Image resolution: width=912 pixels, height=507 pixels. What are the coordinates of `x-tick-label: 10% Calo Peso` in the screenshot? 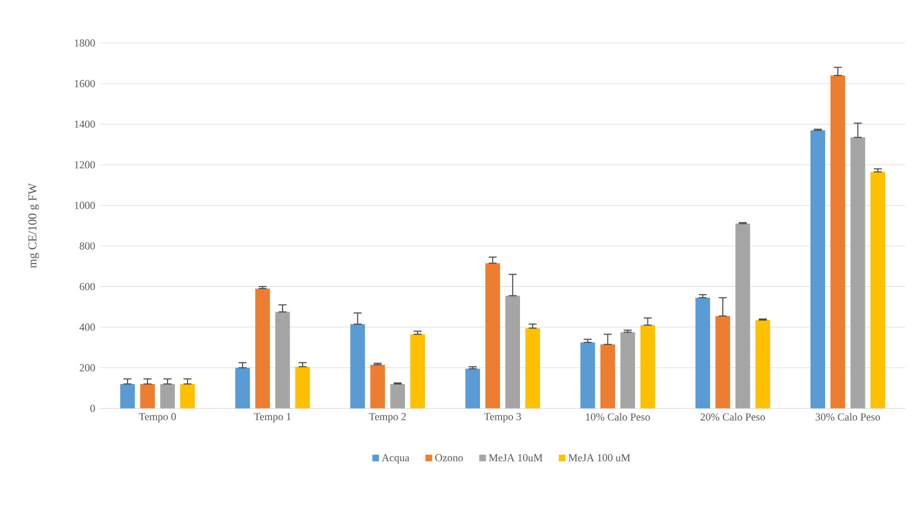 It's located at (618, 417).